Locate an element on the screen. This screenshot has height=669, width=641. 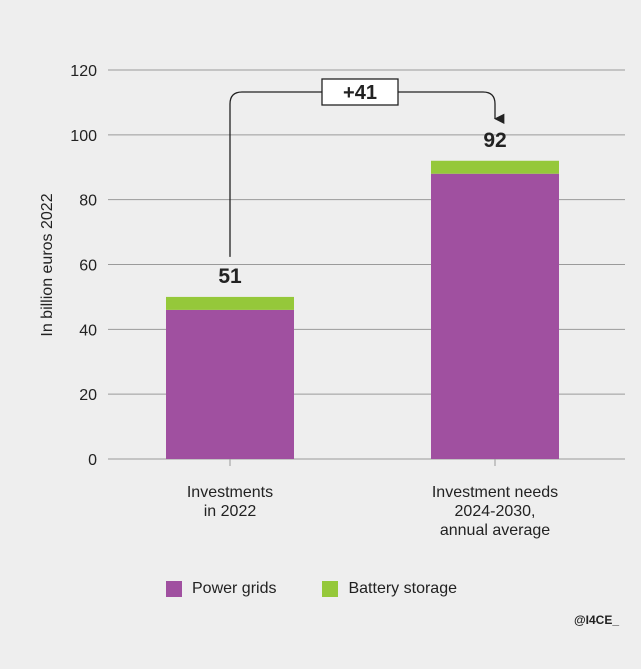
legend-swatch-battery-storage is located at coordinates (330, 589).